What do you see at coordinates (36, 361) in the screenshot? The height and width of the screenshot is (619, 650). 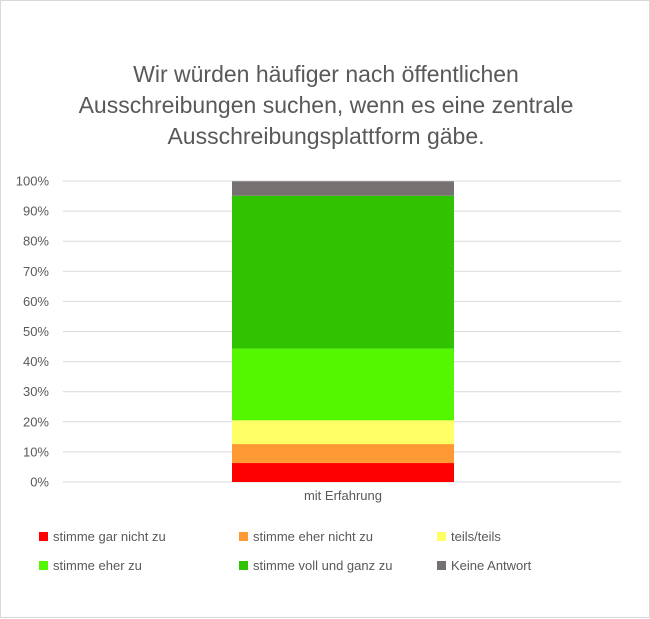 I see `y-tick-label: 40%` at bounding box center [36, 361].